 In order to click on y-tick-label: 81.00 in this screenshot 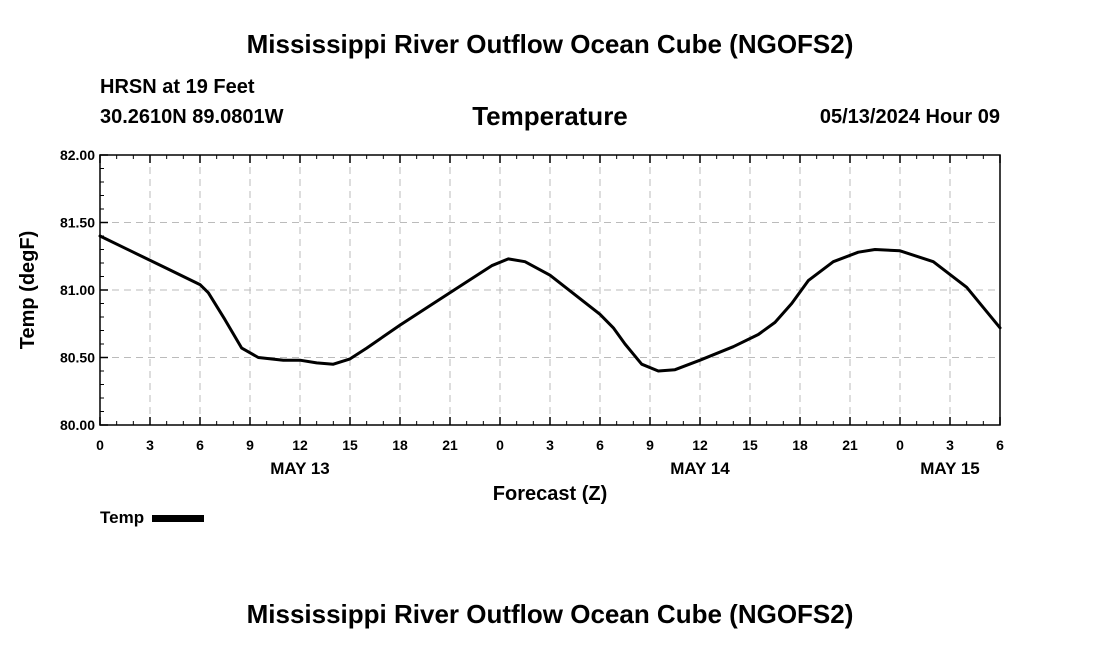, I will do `click(77, 290)`.